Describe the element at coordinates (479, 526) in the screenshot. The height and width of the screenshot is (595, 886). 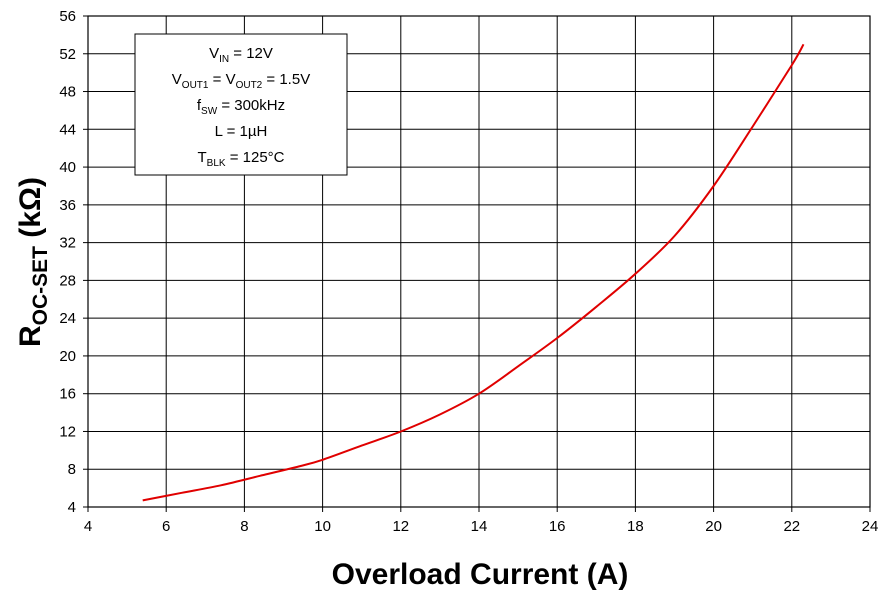
I see `x-tick-label: 14` at that location.